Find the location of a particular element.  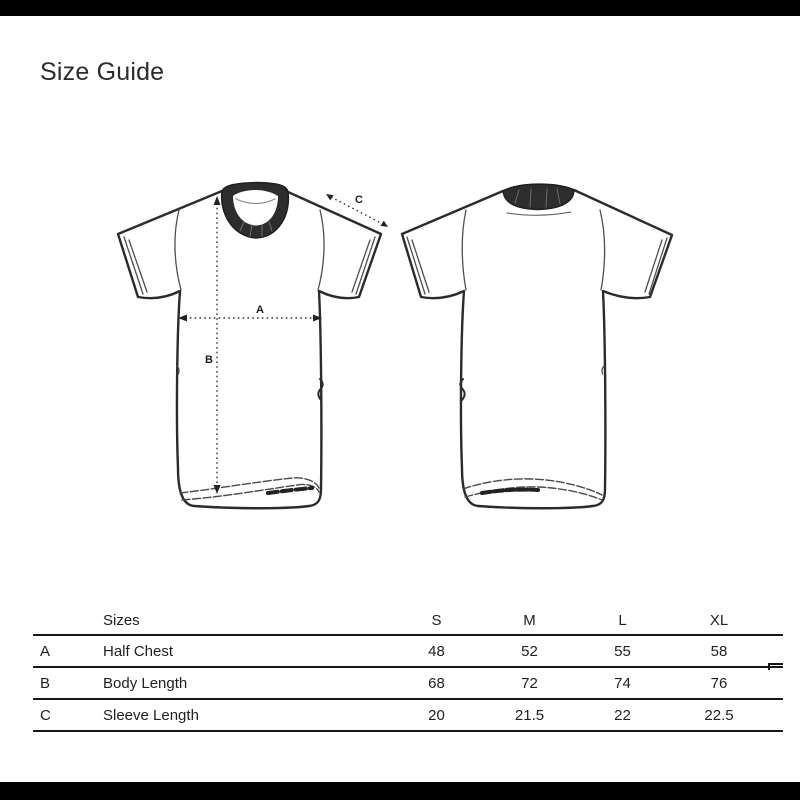

measurement-b-label: B is located at coordinates (209, 360).